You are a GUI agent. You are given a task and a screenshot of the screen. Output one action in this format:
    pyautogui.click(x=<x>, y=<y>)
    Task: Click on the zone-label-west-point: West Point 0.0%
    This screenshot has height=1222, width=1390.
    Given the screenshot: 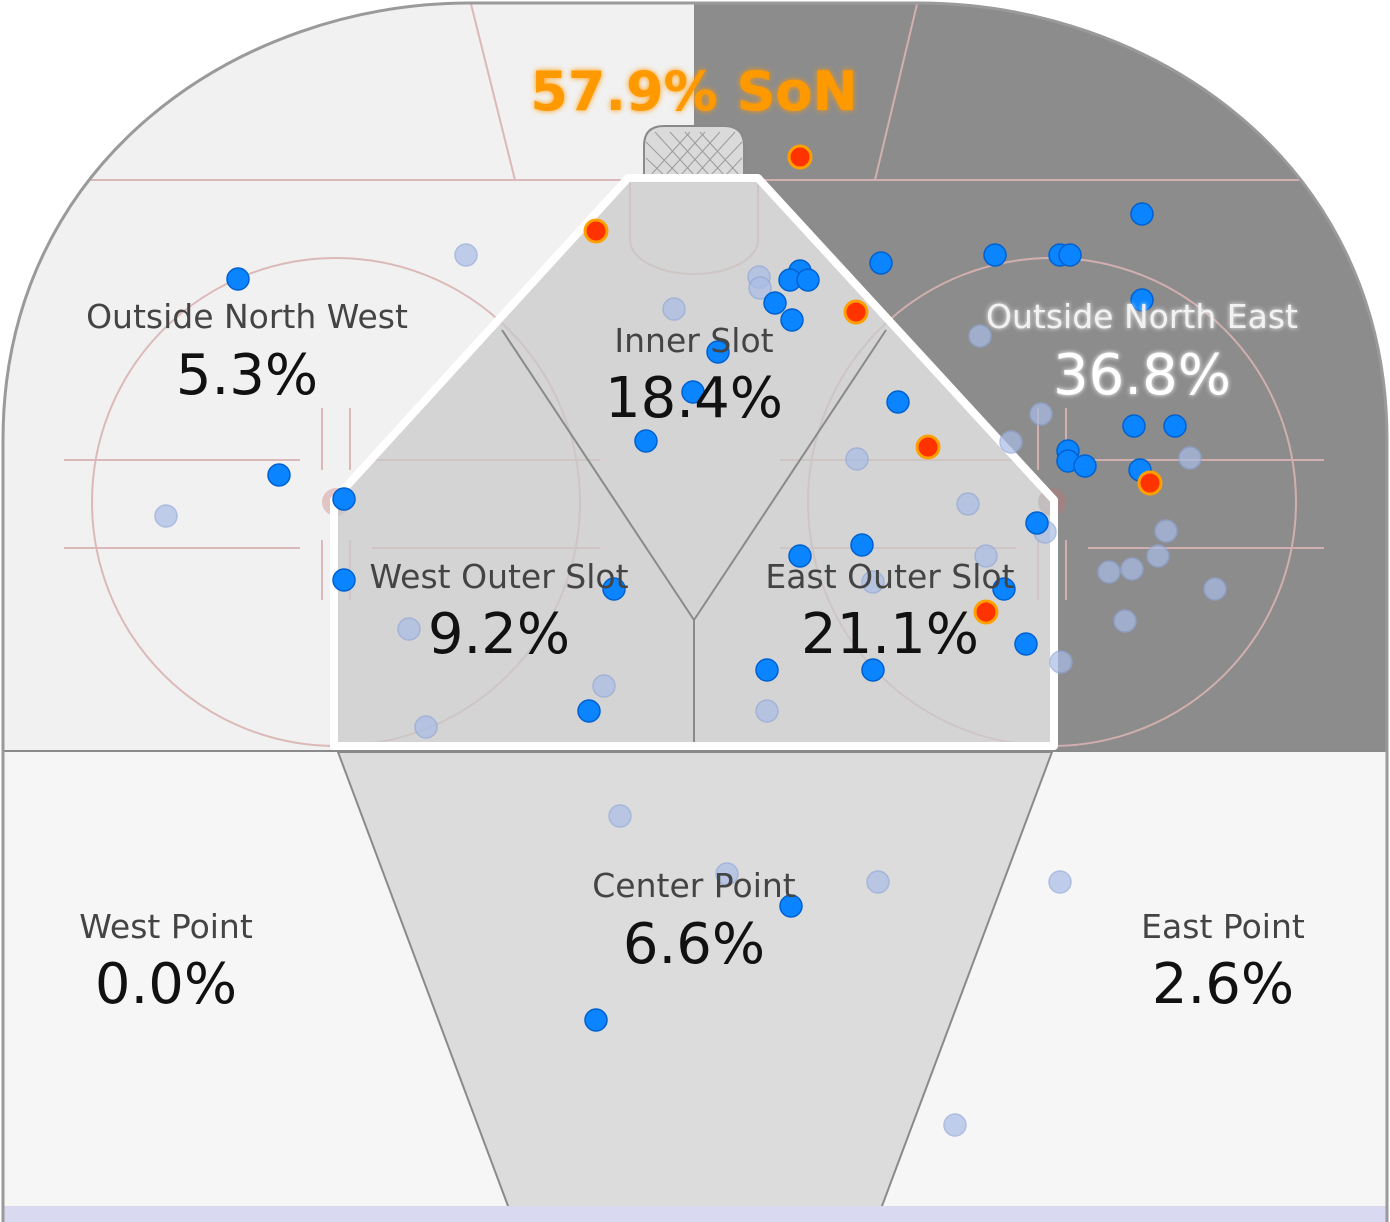 What is the action you would take?
    pyautogui.click(x=166, y=962)
    